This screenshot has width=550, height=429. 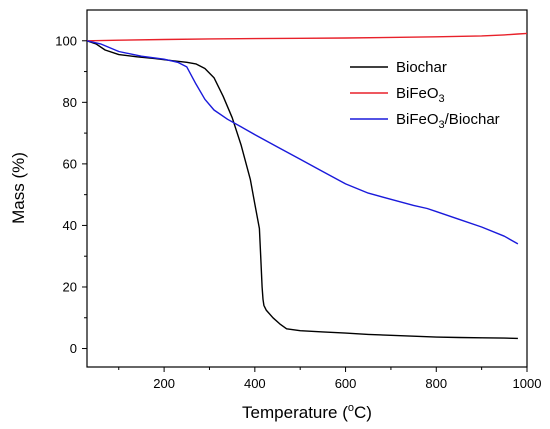 What do you see at coordinates (255, 383) in the screenshot?
I see `x-tick-label: 400` at bounding box center [255, 383].